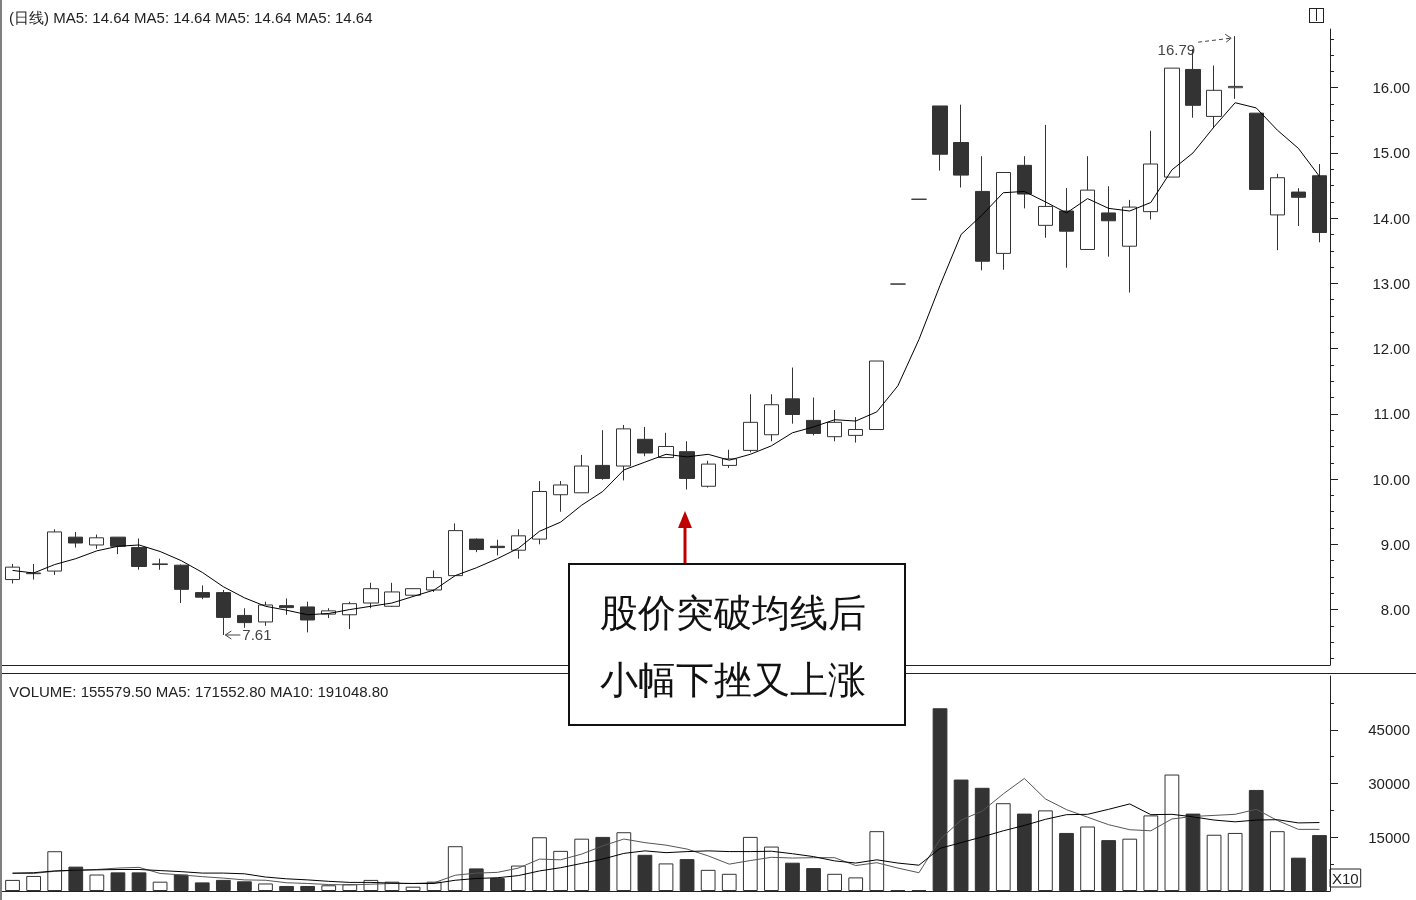 This screenshot has width=1416, height=900. Describe the element at coordinates (1391, 218) in the screenshot. I see `y-tick-label: 14.00` at that location.